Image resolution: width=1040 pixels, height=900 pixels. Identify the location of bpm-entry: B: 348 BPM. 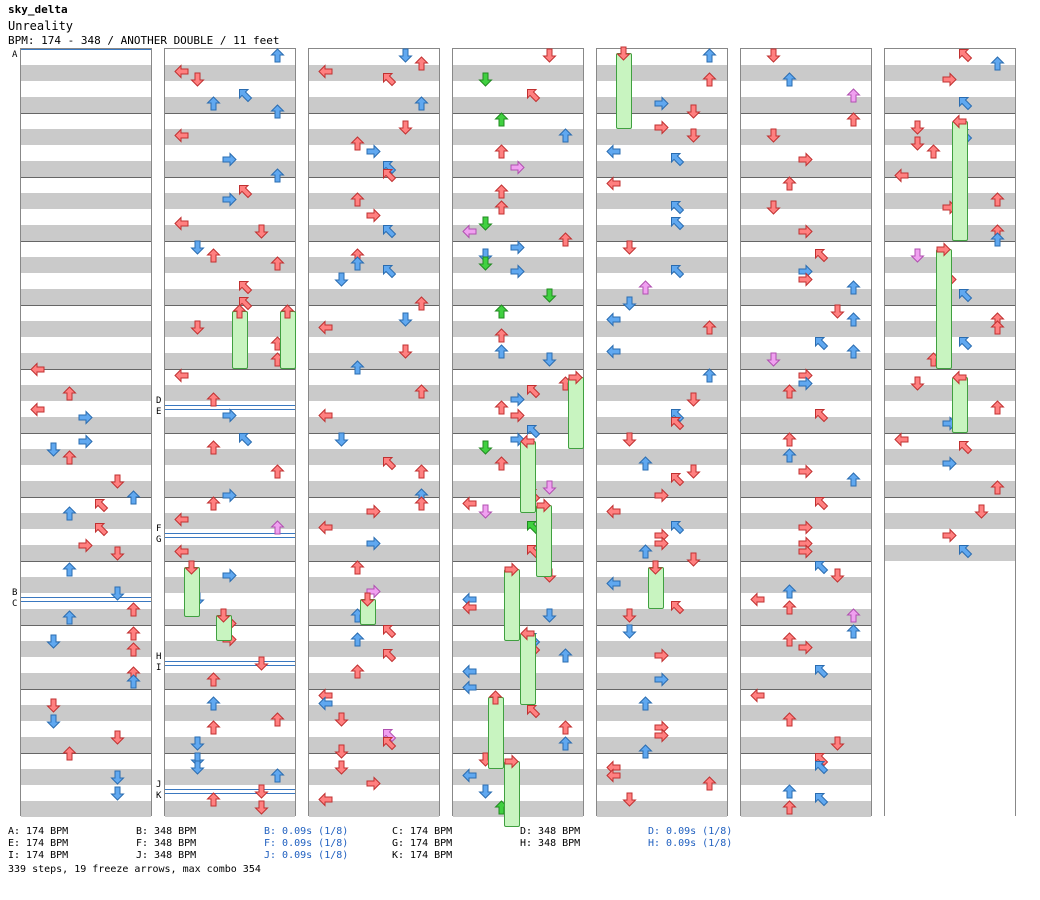
(166, 831).